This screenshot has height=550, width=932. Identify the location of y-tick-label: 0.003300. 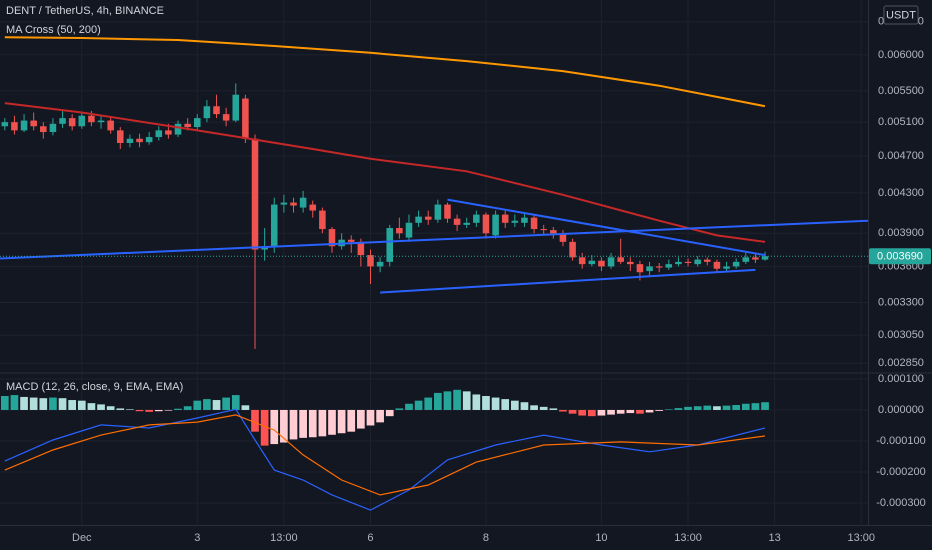
(901, 302).